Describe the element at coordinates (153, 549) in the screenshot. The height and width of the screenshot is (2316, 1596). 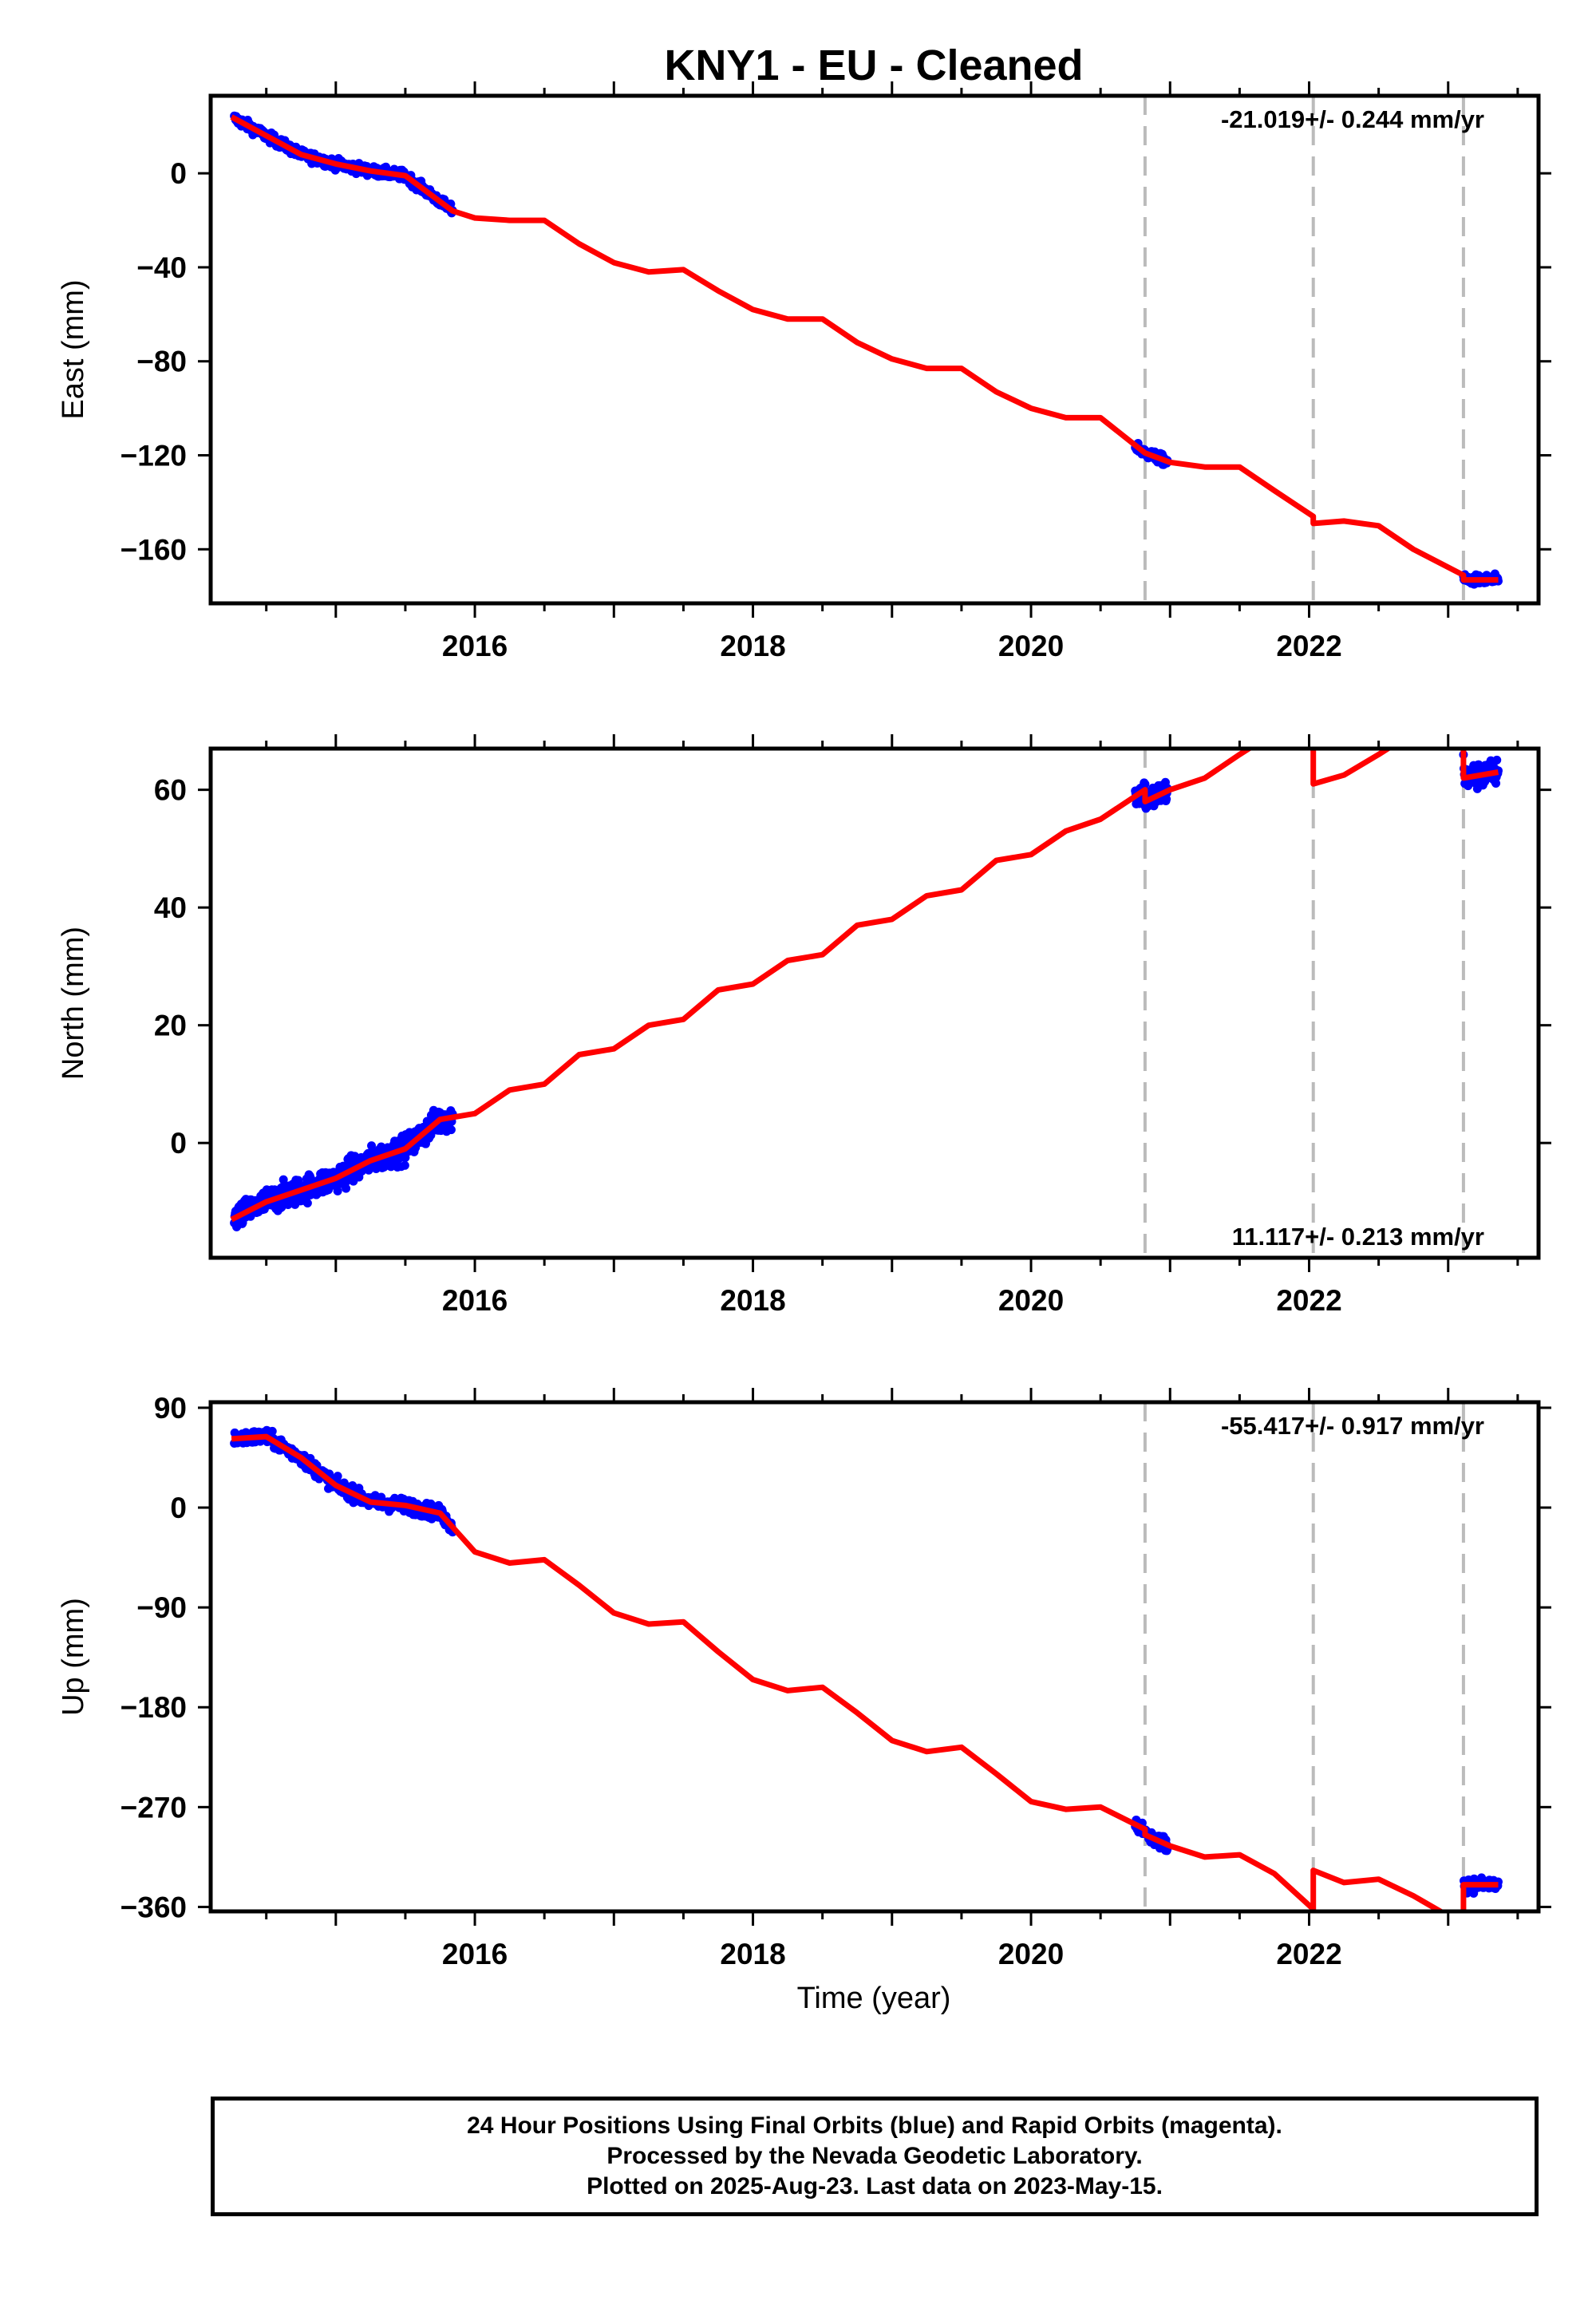
I see `y-tick-label: −160` at that location.